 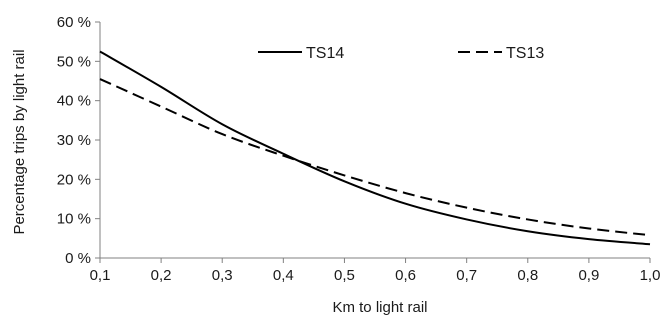 I want to click on y-tick-label: 40 %, so click(x=74, y=101).